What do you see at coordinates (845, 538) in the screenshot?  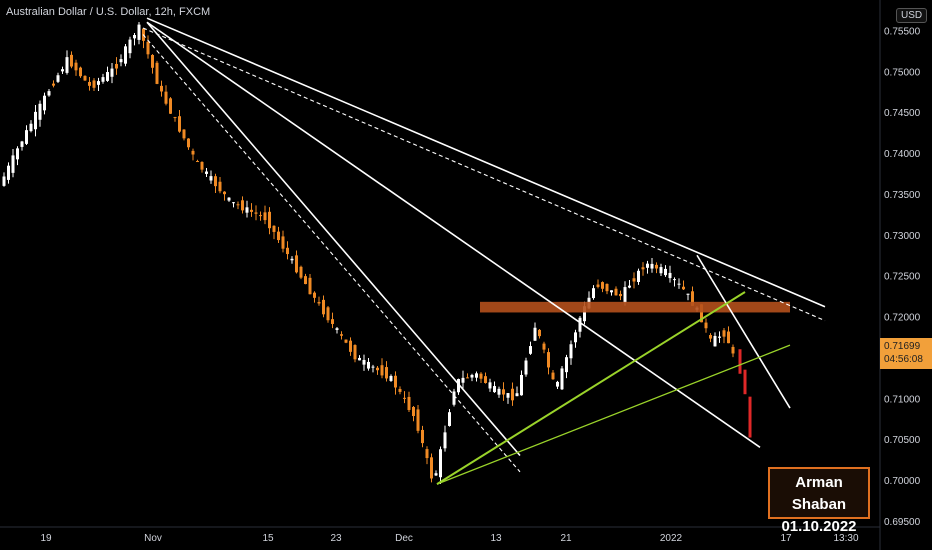 I see `x-tick-label: 13:30` at bounding box center [845, 538].